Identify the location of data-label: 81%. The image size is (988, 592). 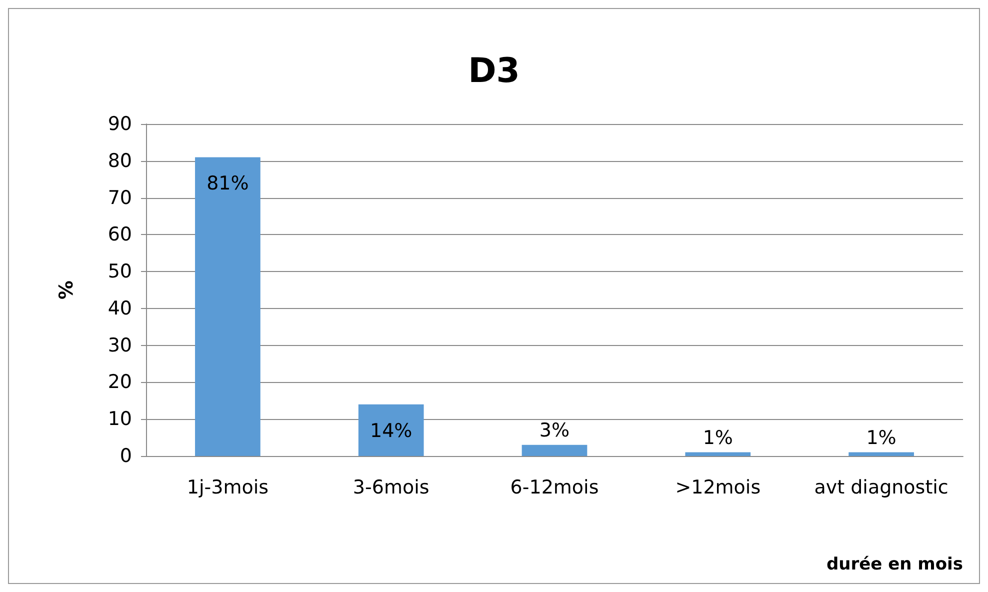
(227, 183).